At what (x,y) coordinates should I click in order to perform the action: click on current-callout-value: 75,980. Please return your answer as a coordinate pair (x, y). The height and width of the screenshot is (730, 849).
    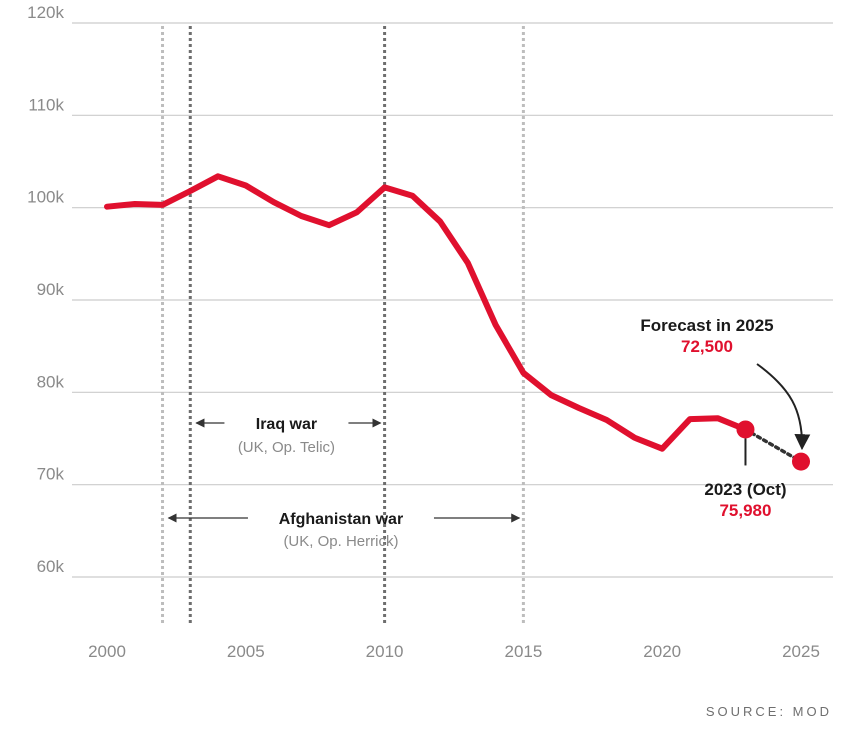
    Looking at the image, I should click on (745, 510).